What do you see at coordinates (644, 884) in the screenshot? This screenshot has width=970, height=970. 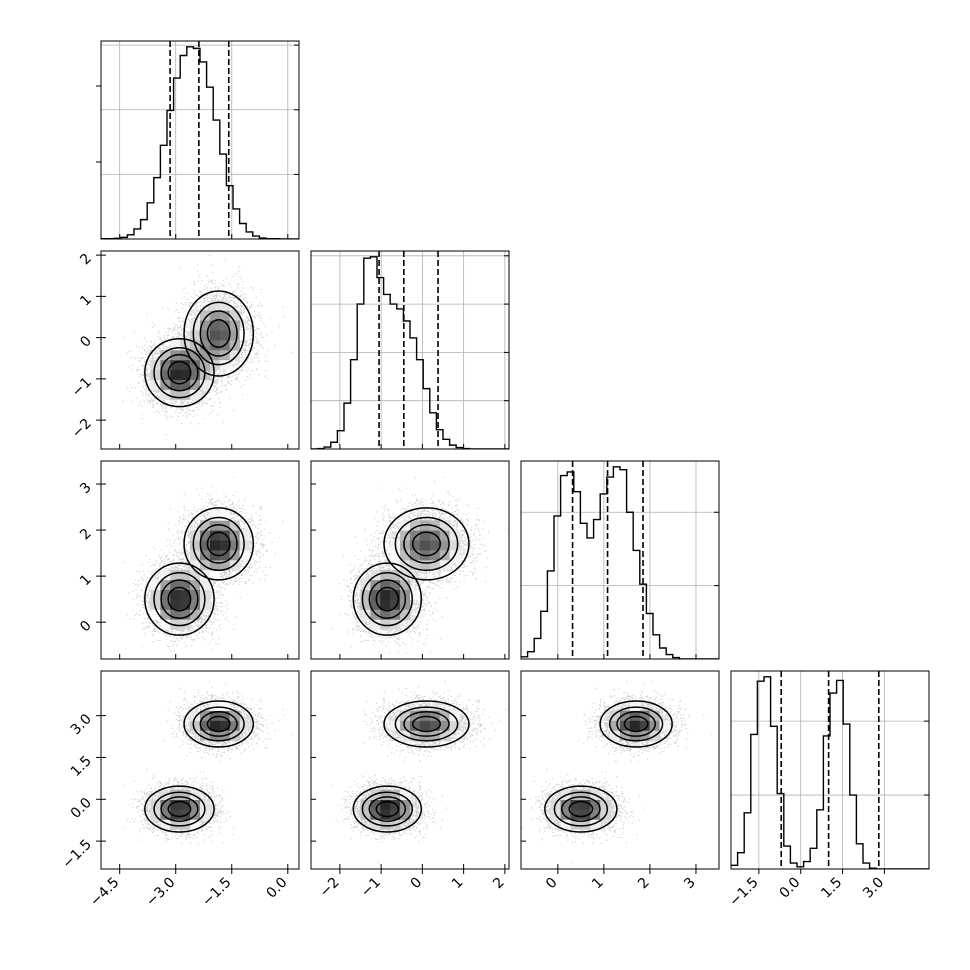 I see `tick-label-x-x2: 2` at bounding box center [644, 884].